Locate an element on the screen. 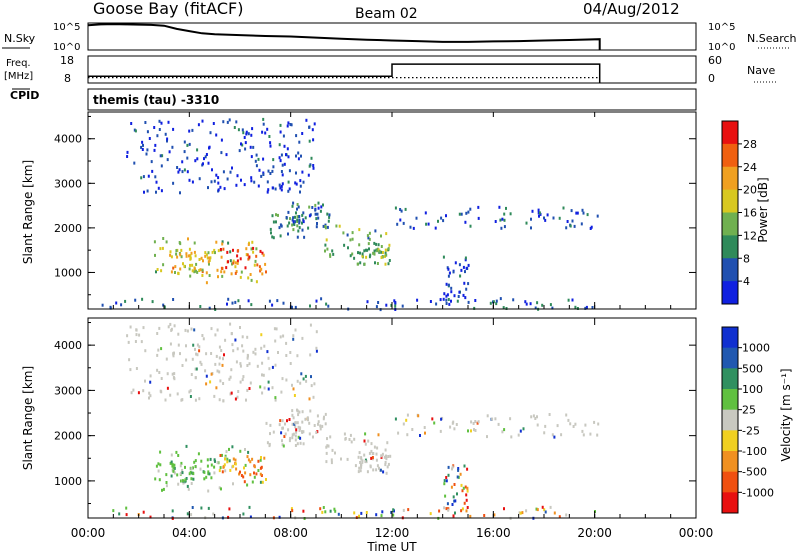  y-tick-label: 2000 is located at coordinates (68, 436).